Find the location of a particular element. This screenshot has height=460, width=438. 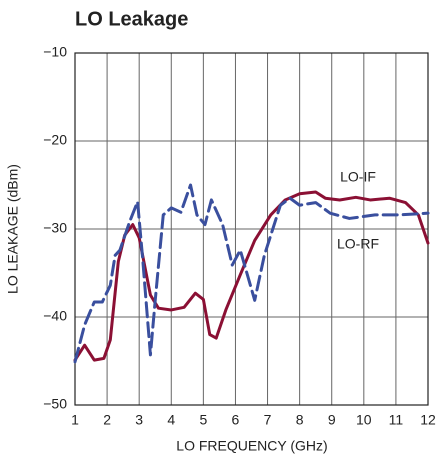

x-tick-label: 4 is located at coordinates (171, 420).